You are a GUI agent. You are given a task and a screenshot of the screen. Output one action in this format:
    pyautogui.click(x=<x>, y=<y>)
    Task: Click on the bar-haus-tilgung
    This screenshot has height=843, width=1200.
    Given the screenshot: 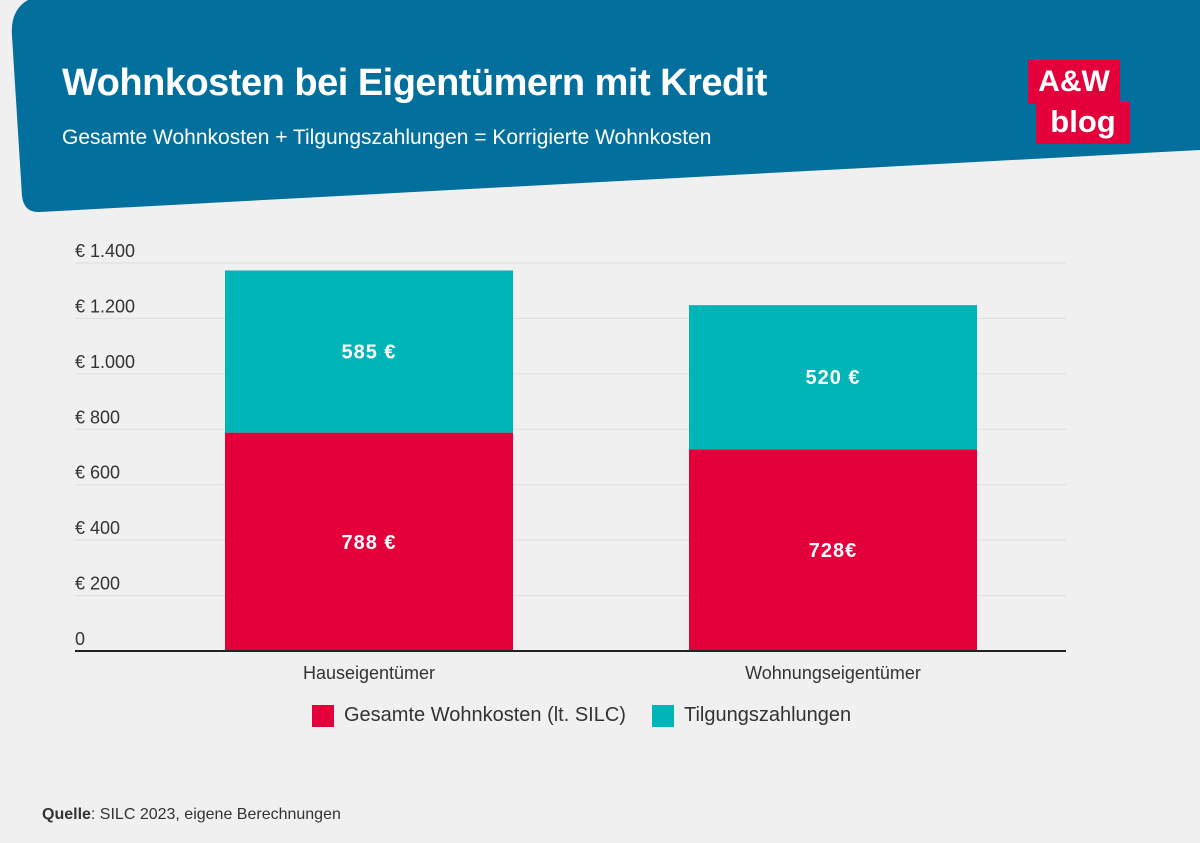 What is the action you would take?
    pyautogui.click(x=369, y=351)
    